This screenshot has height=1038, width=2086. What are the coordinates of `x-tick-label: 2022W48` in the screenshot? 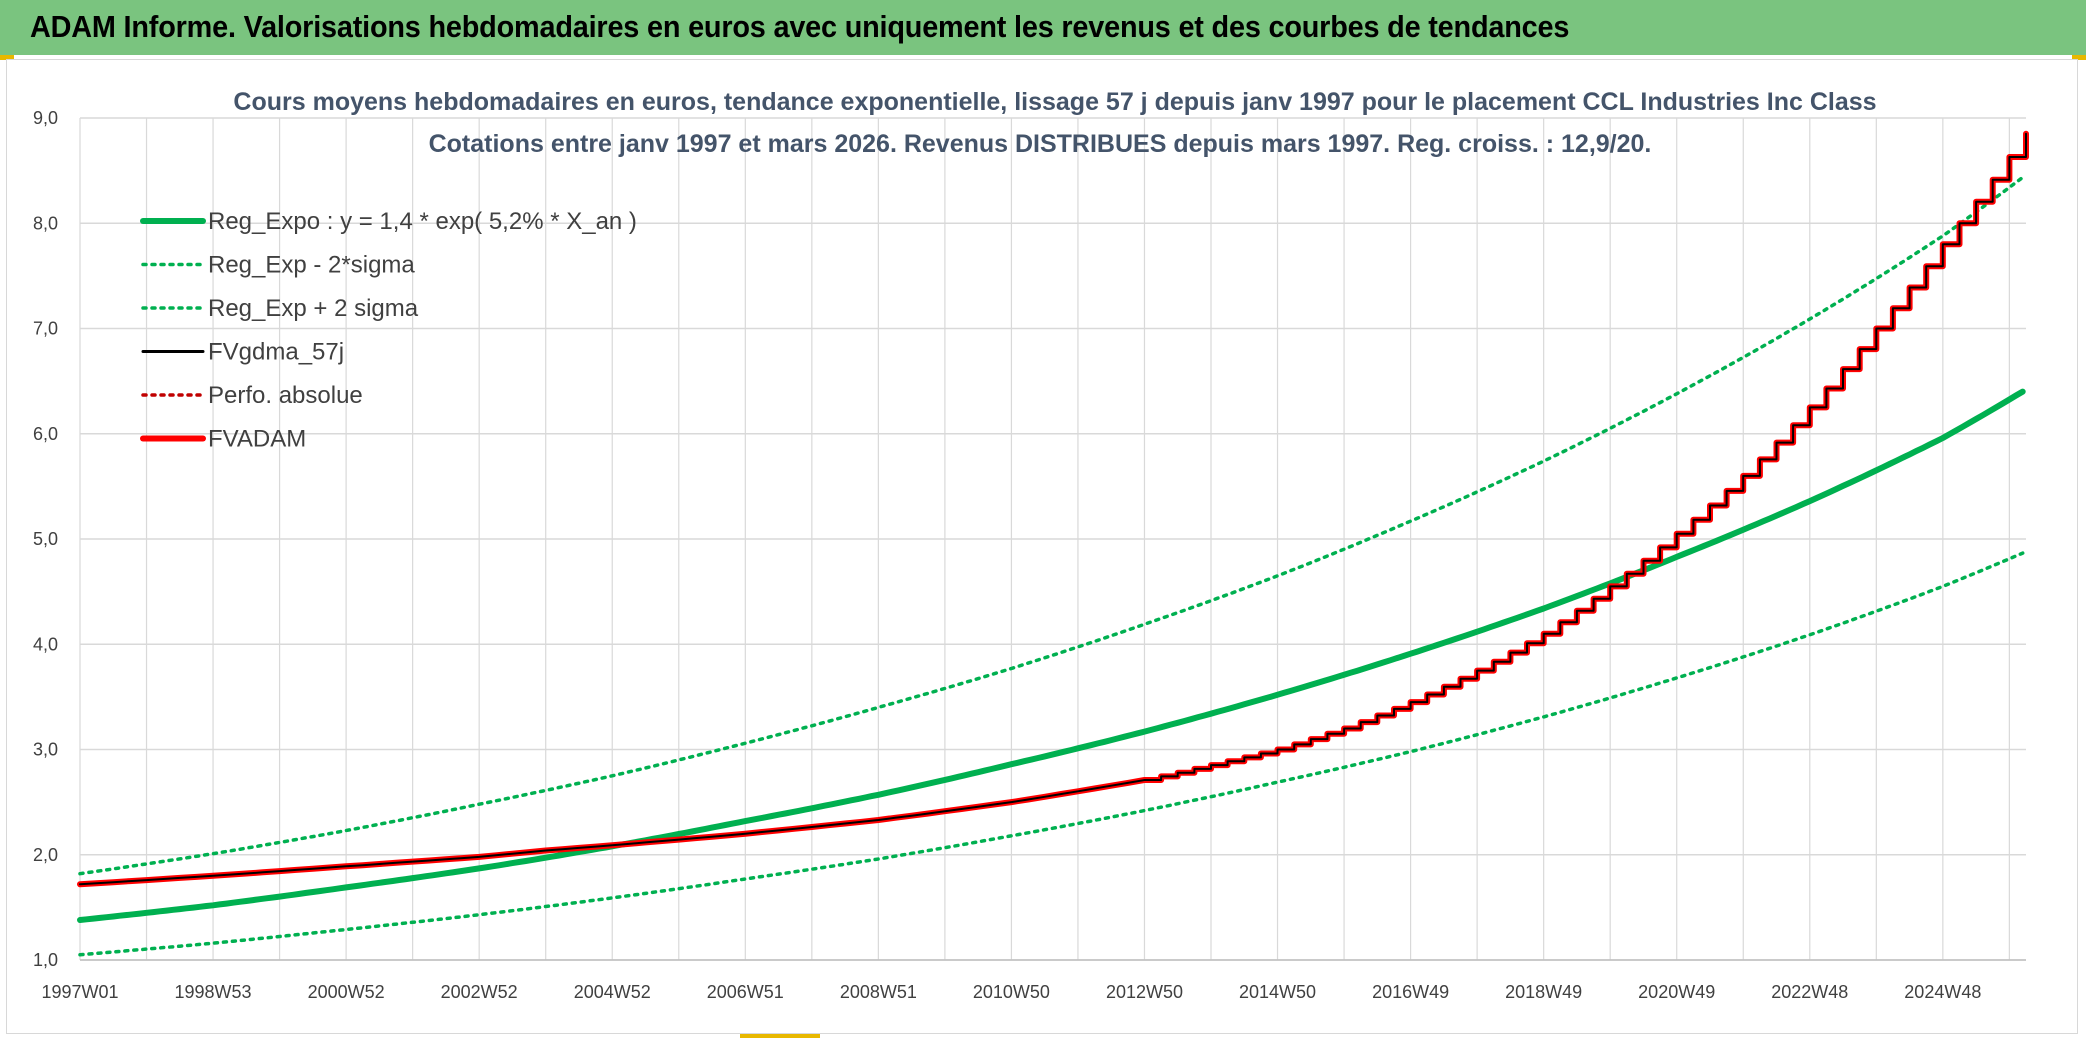 It's located at (1809, 992).